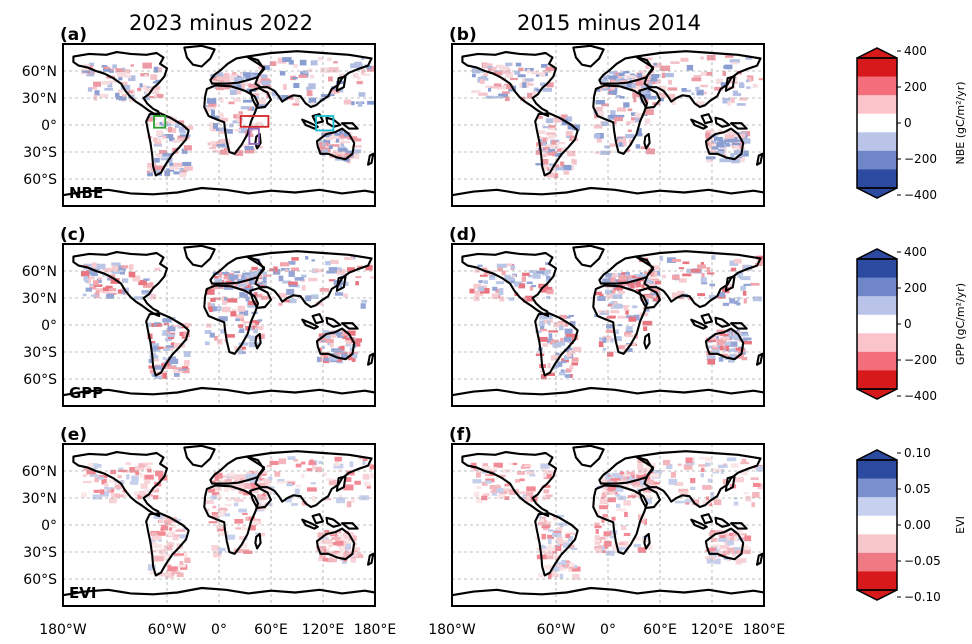 This screenshot has height=644, width=972. I want to click on map-panel-d, so click(608, 325).